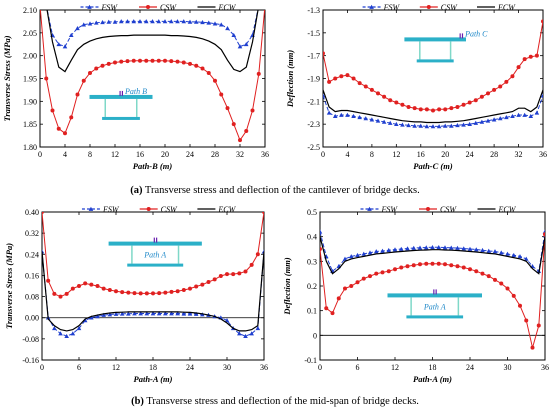 The height and width of the screenshot is (413, 550). What do you see at coordinates (507, 209) in the screenshot?
I see `legend-label-ecw: ECW` at bounding box center [507, 209].